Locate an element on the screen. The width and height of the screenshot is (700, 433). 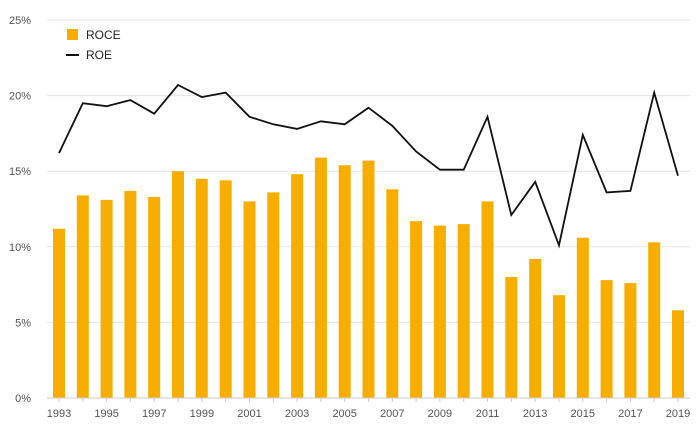
y-tick-label: 15% is located at coordinates (20, 172).